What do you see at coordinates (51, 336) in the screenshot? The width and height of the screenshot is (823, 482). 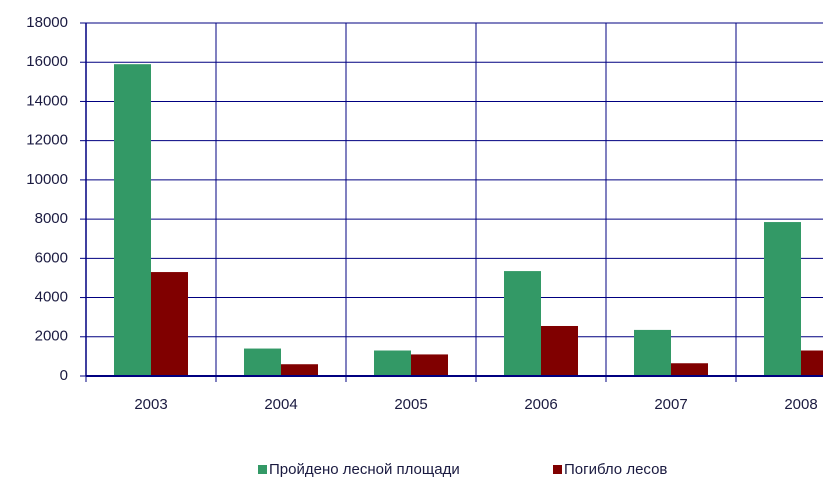 I see `y-tick-label: 2000` at bounding box center [51, 336].